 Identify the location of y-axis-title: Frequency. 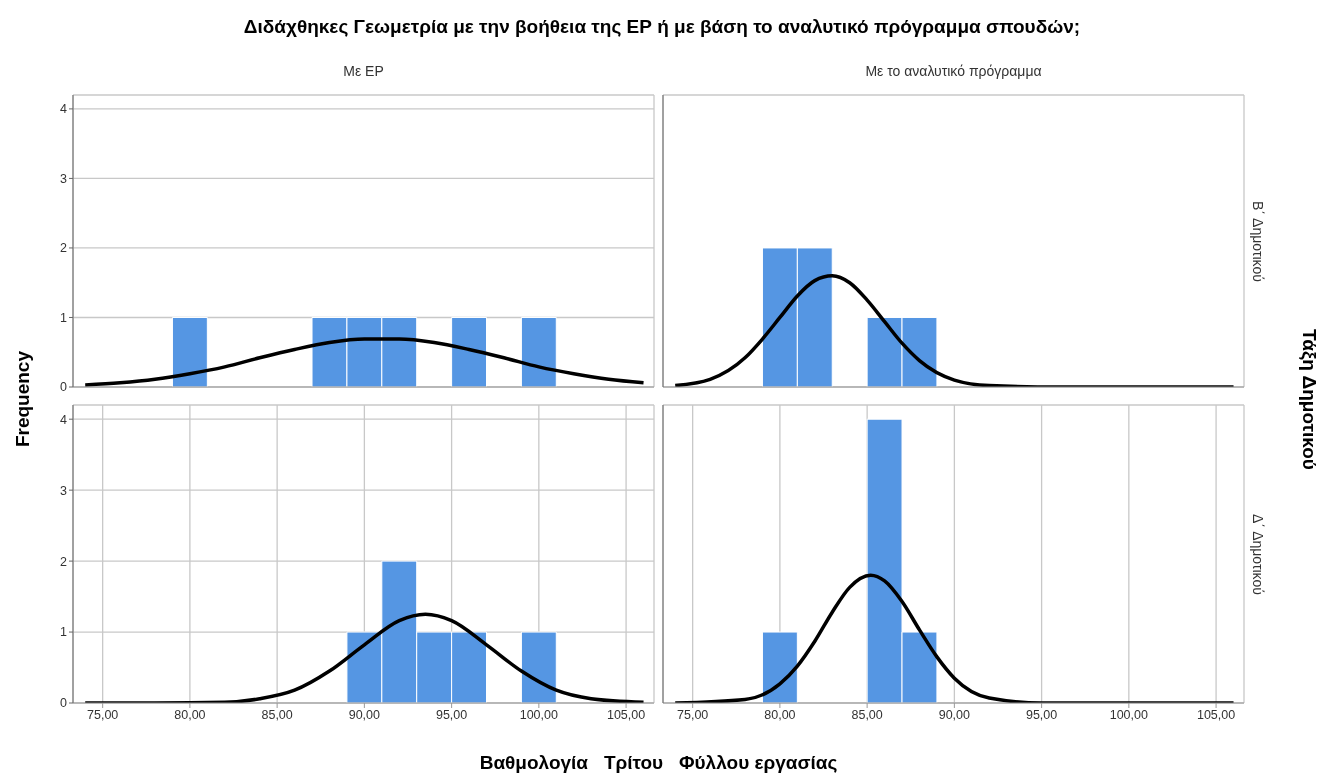
(23, 399).